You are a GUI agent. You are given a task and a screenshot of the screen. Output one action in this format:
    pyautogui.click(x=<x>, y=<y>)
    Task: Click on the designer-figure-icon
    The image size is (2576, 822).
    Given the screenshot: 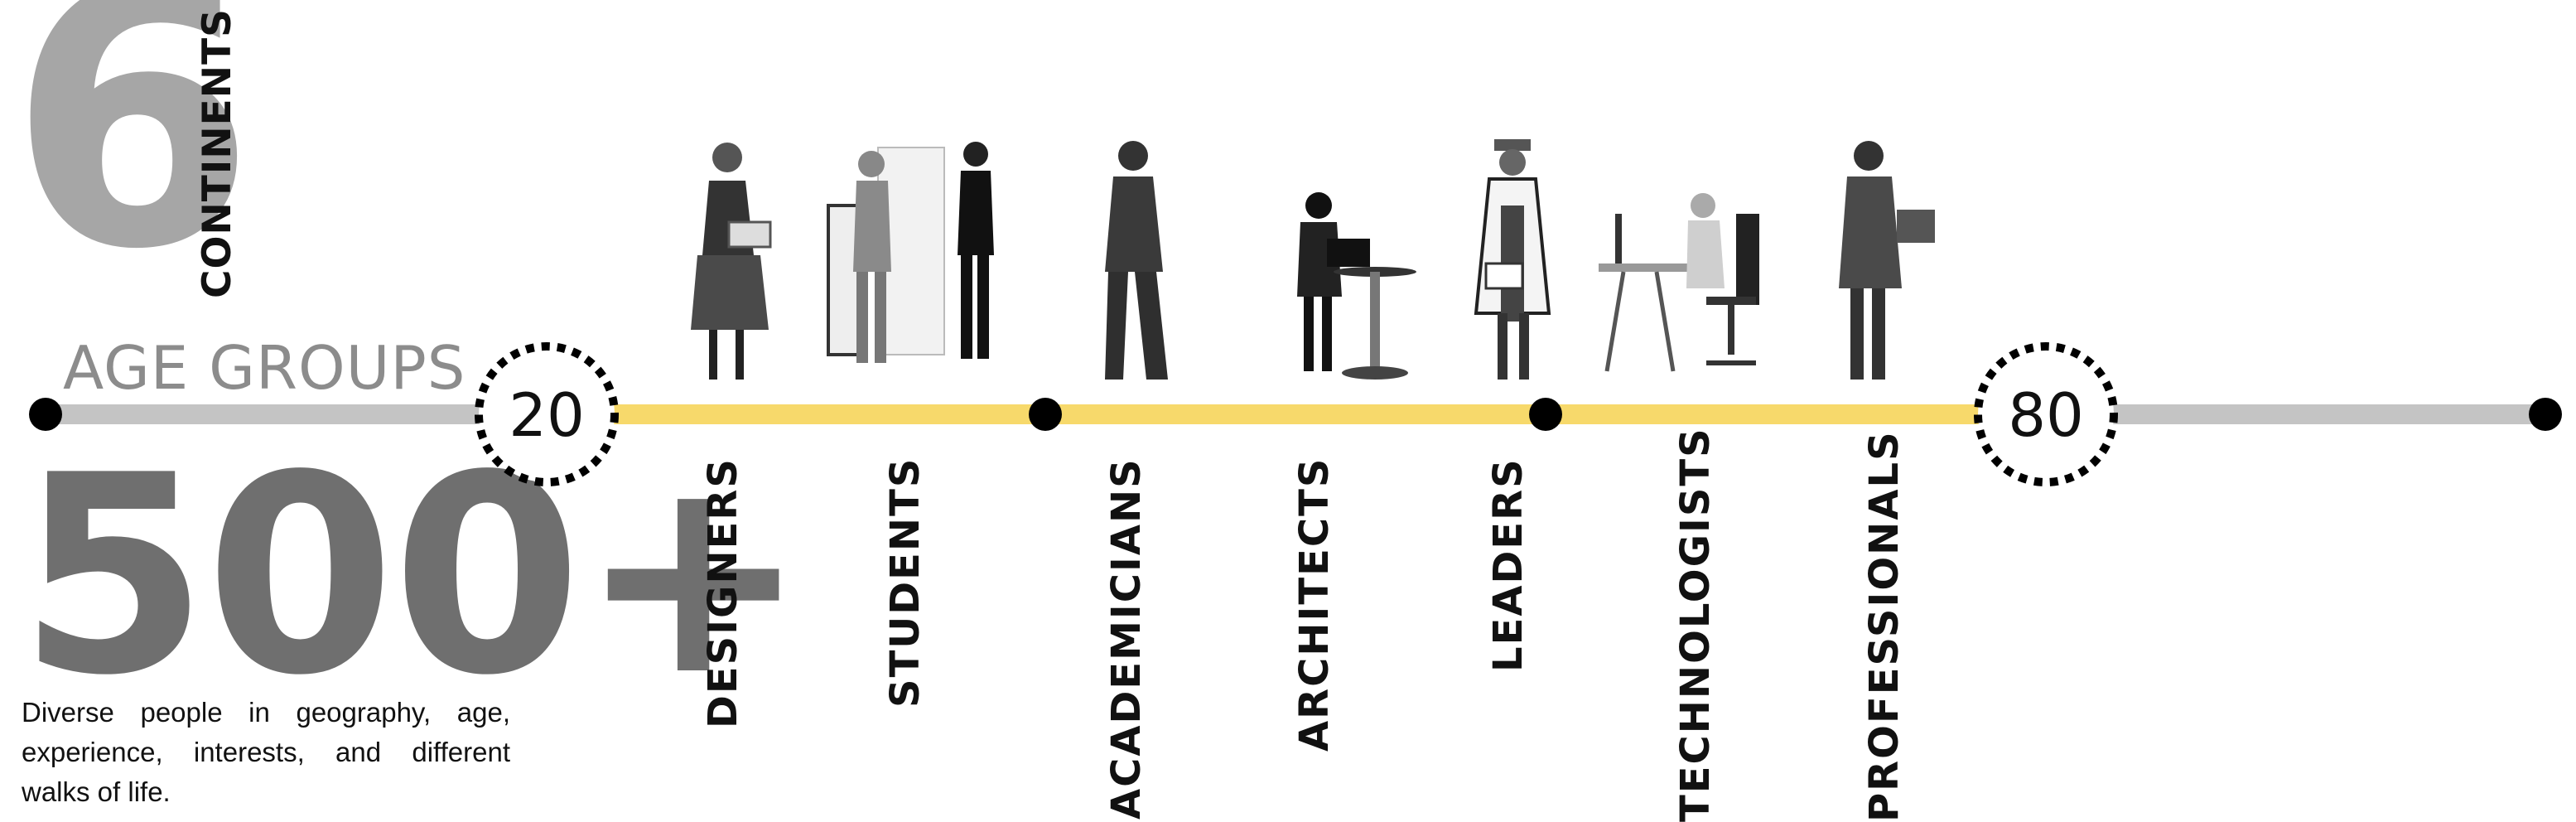 What is the action you would take?
    pyautogui.click(x=731, y=262)
    